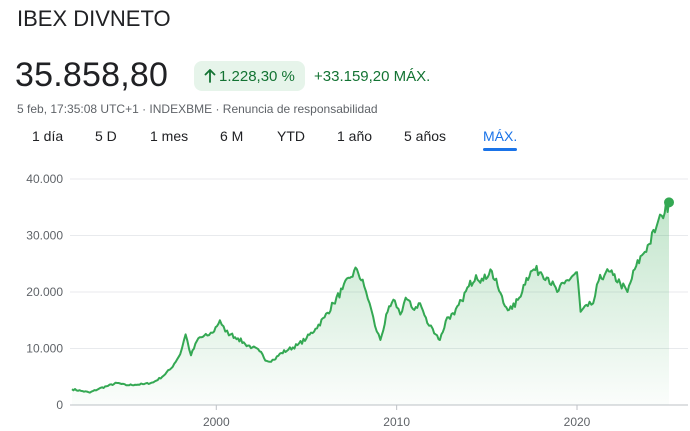  Describe the element at coordinates (48, 136) in the screenshot. I see `tab-1-day: 1 día` at that location.